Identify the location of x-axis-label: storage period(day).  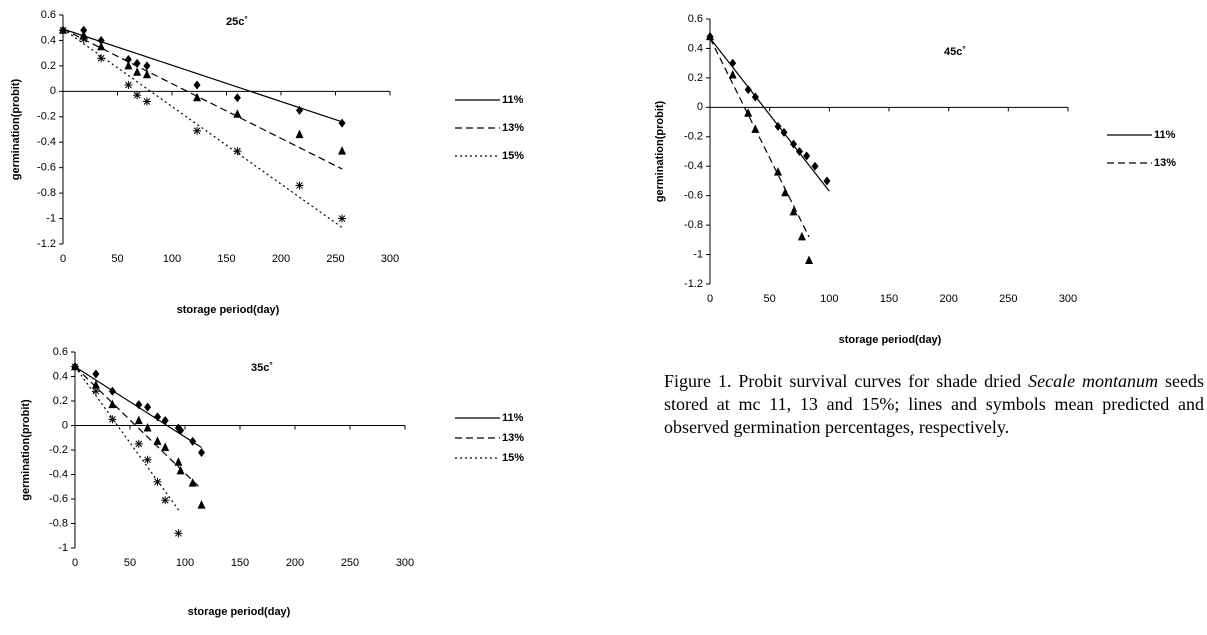
(890, 340).